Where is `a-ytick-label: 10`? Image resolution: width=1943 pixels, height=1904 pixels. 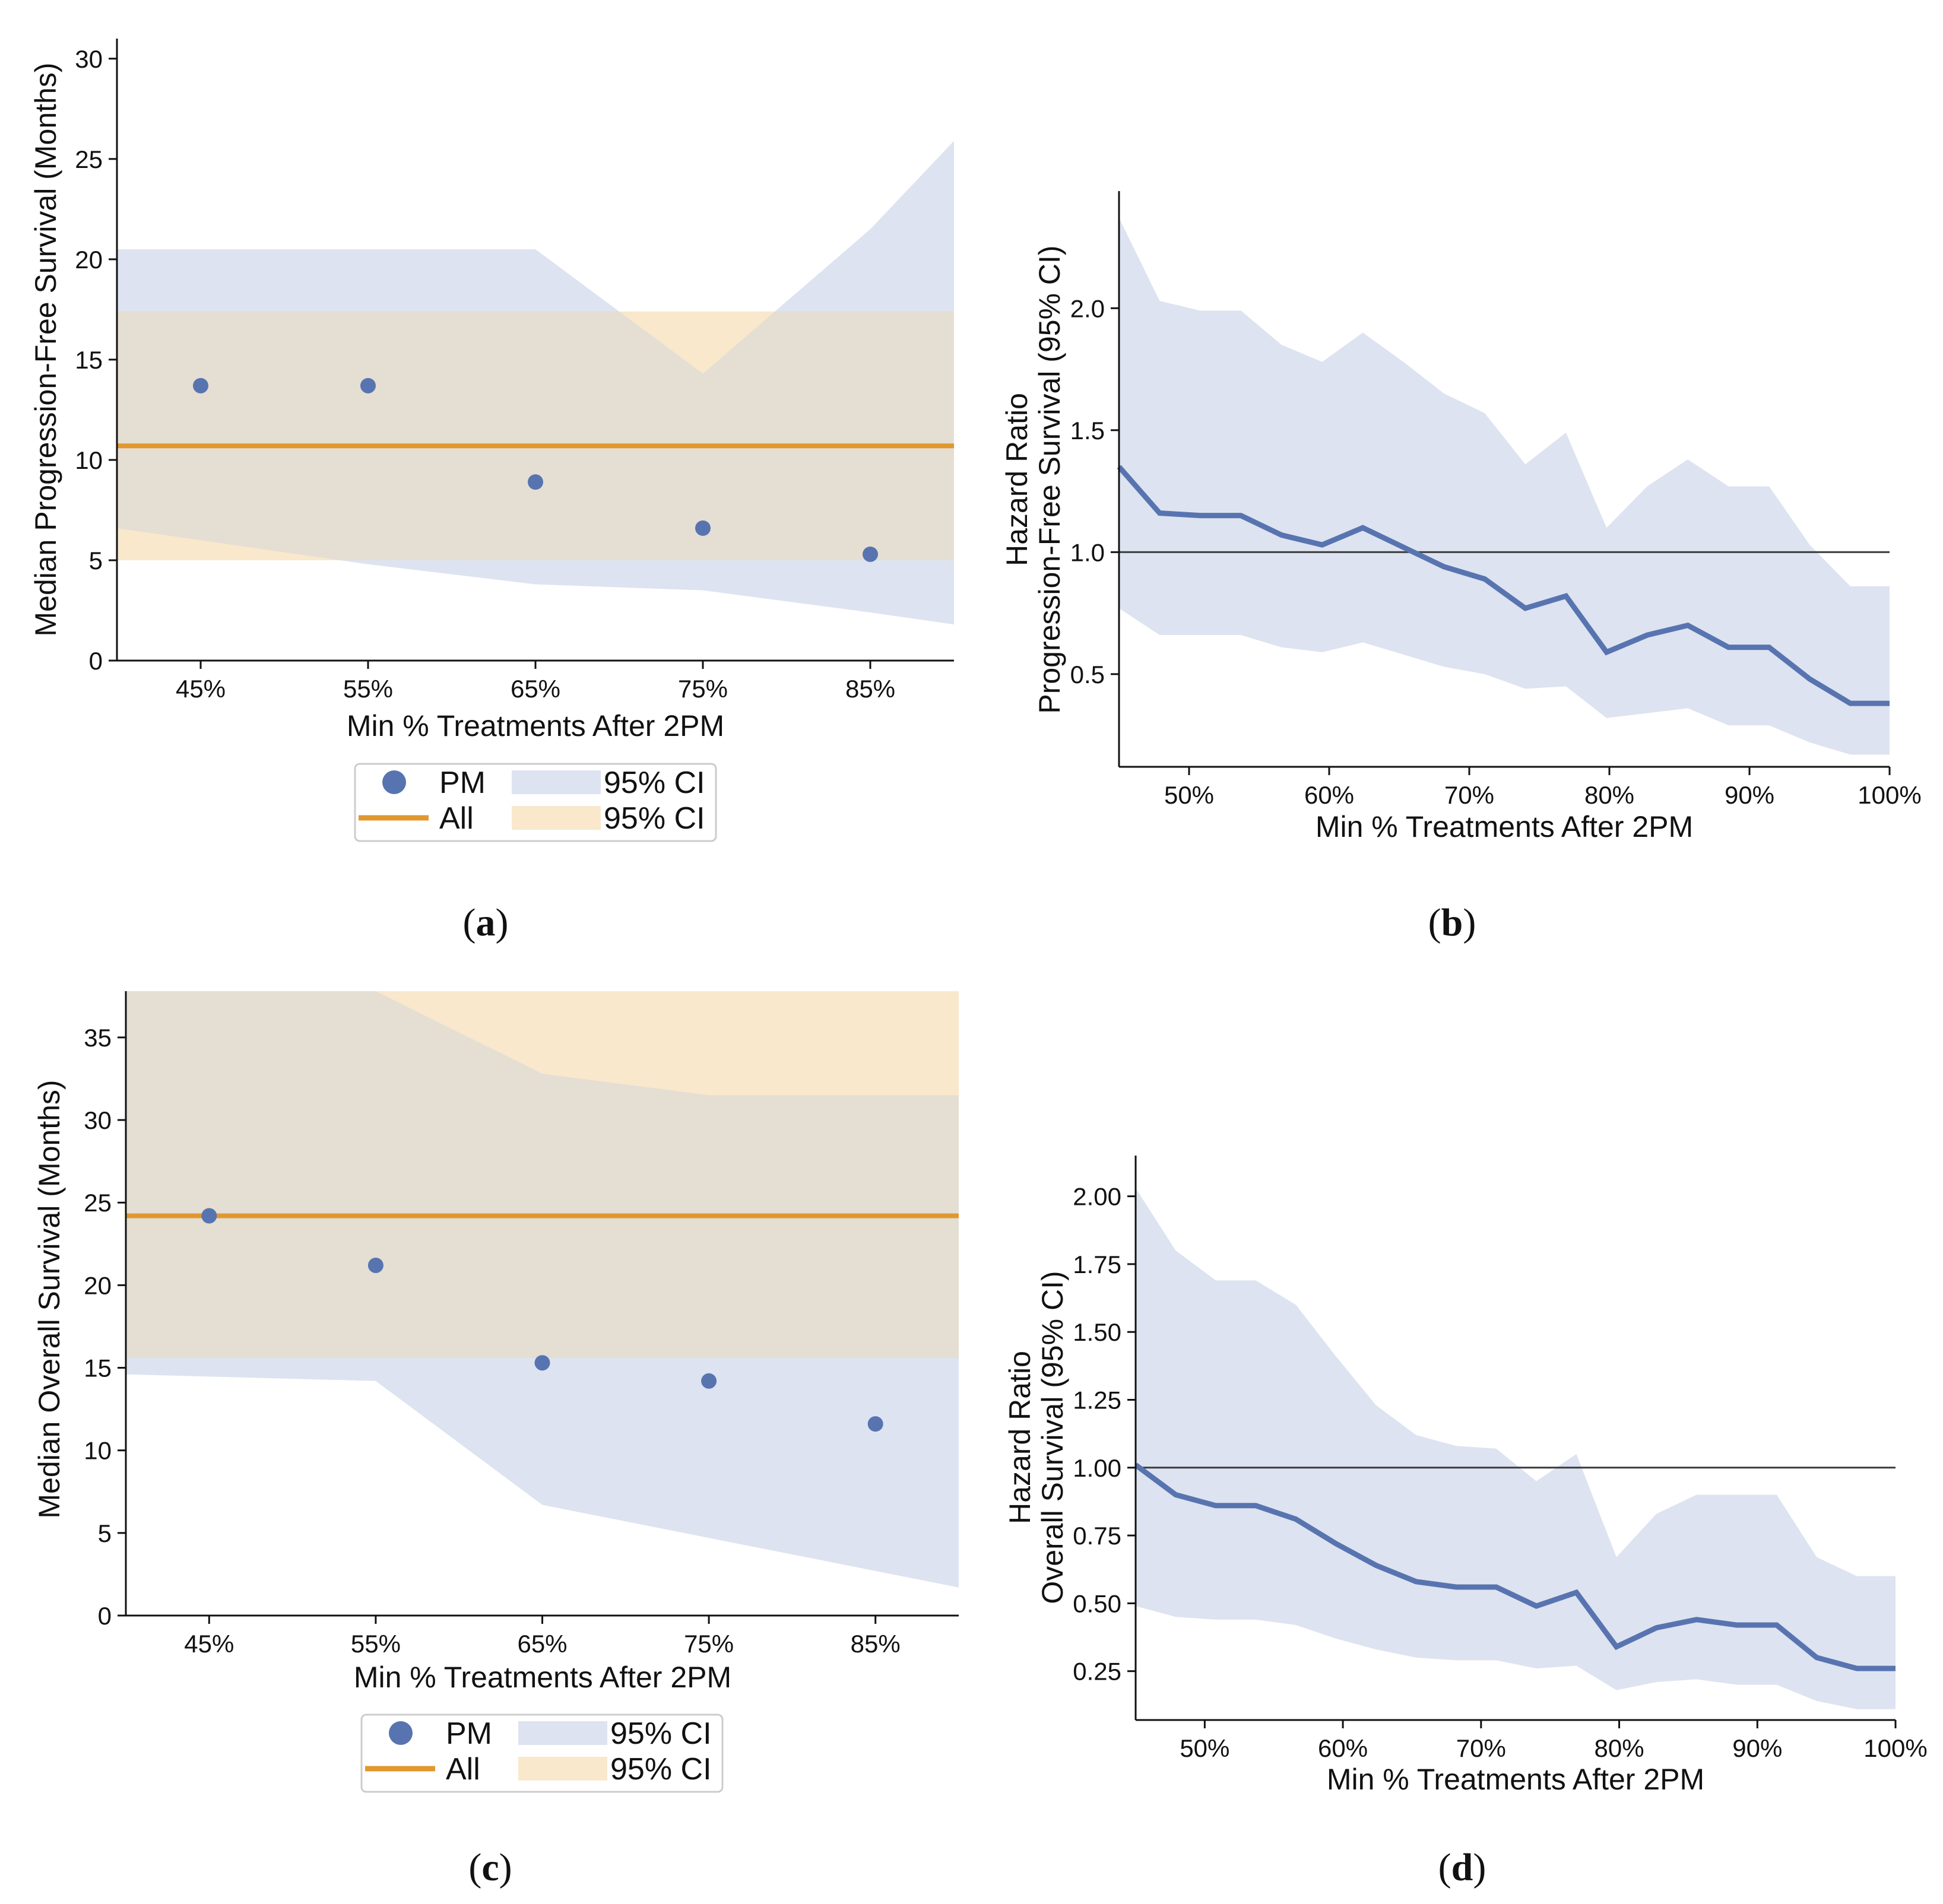
a-ytick-label: 10 is located at coordinates (89, 460).